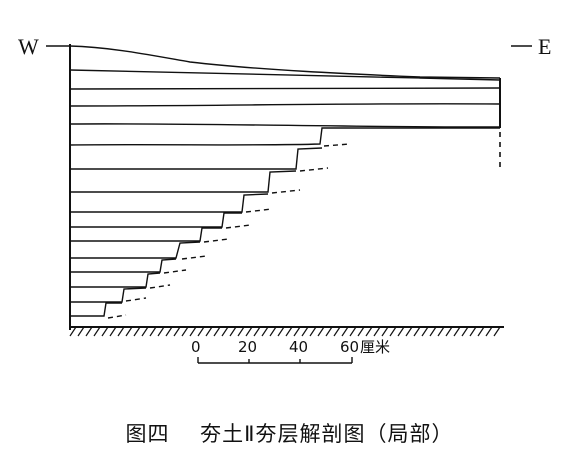  Describe the element at coordinates (285, 62) in the screenshot. I see `top-surface` at that location.